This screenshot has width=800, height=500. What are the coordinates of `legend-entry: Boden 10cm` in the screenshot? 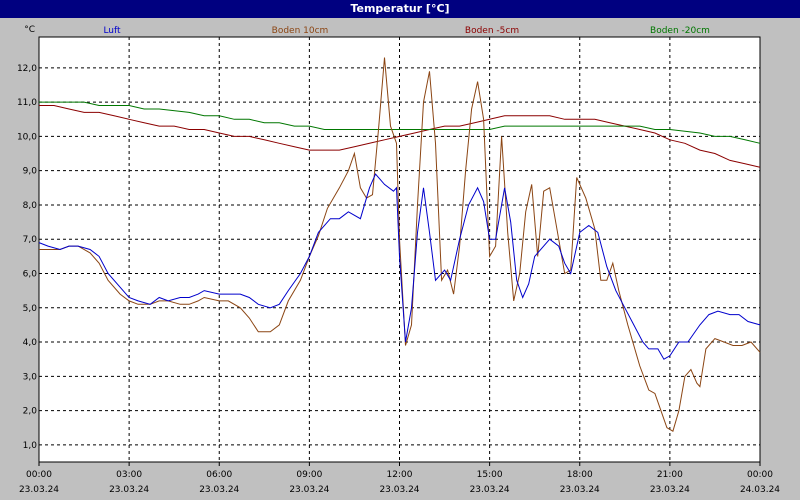 It's located at (300, 31).